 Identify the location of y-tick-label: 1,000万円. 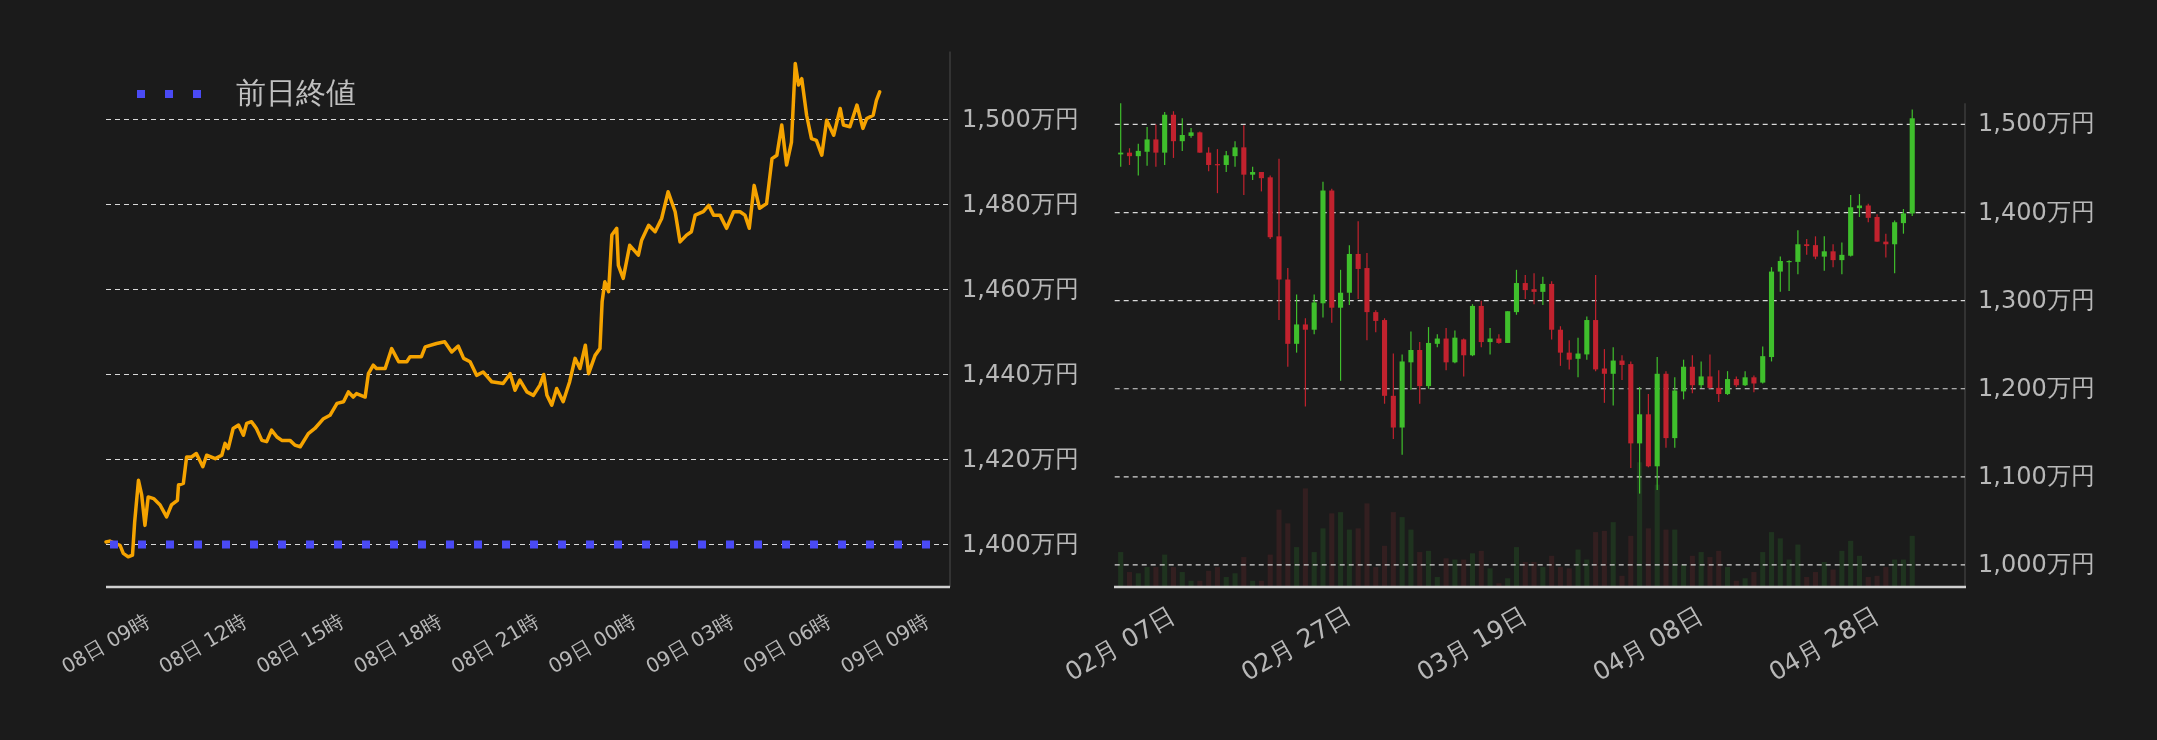
(2036, 563).